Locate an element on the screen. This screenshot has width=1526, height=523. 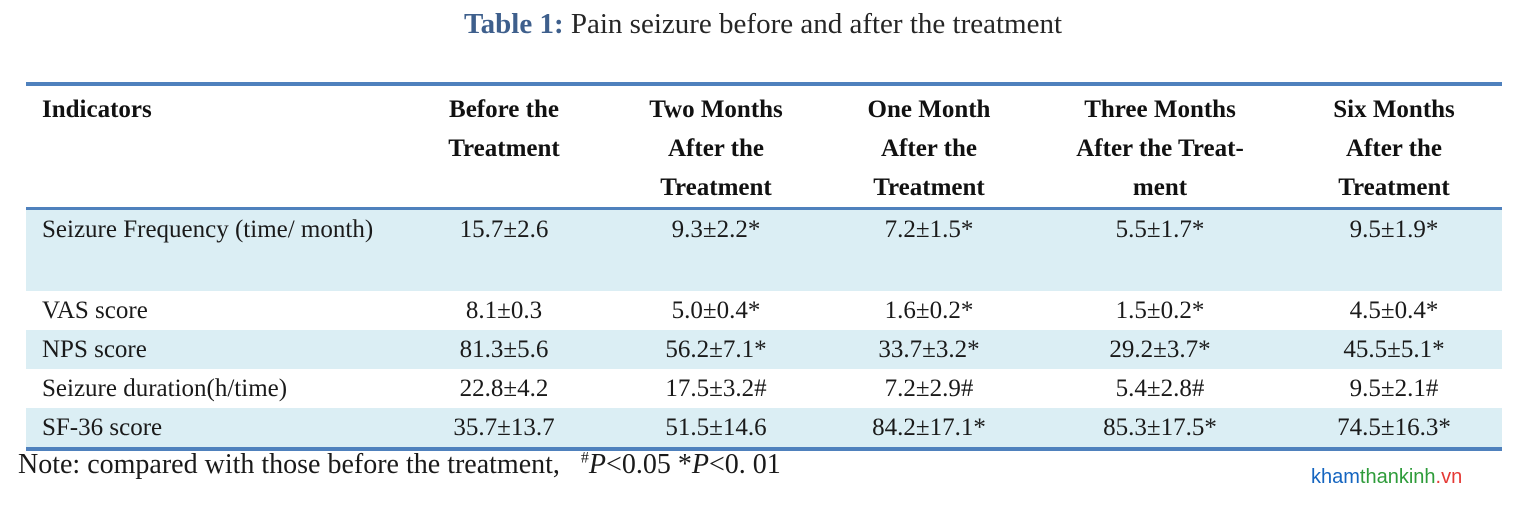
header-before-treatment: Before the Treatment is located at coordinates (504, 129).